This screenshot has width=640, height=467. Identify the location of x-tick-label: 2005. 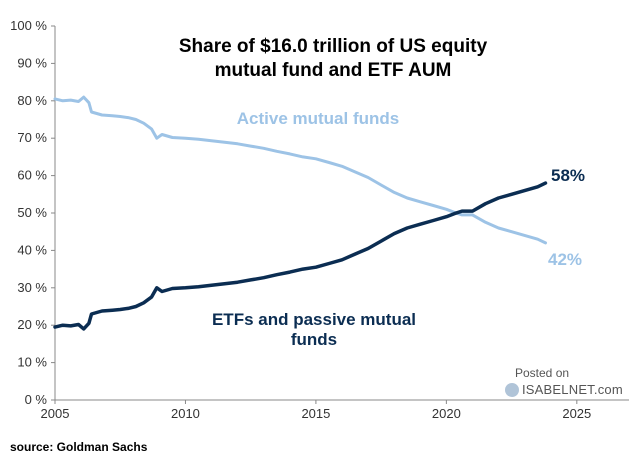
(55, 413).